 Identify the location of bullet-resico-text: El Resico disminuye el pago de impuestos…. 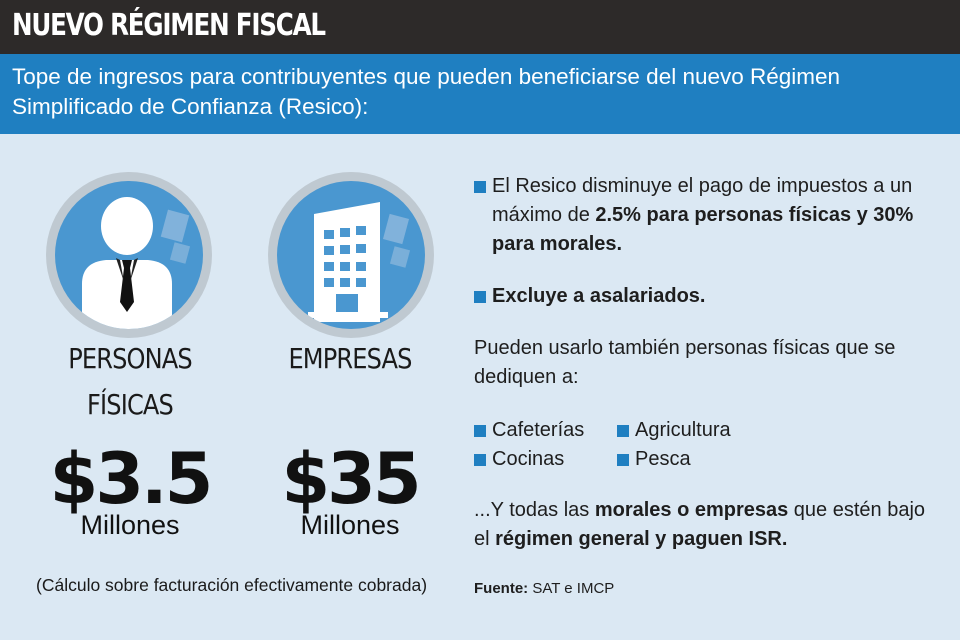
(702, 200).